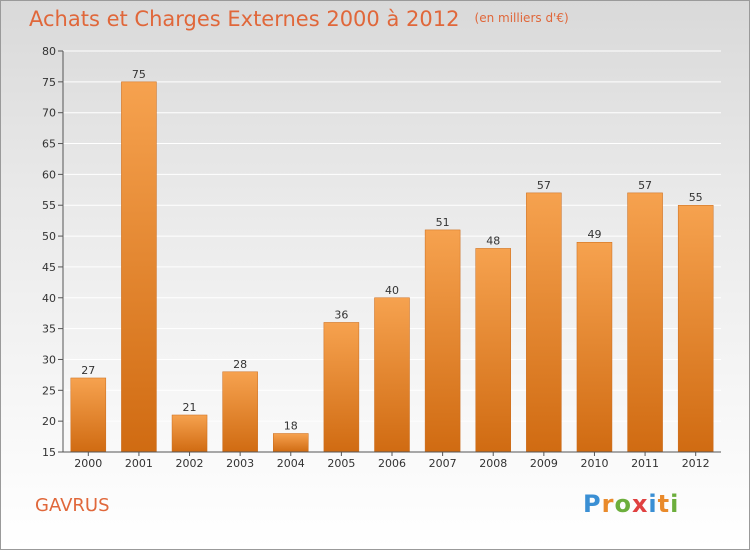  I want to click on commune-name: GAVRUS, so click(72, 505).